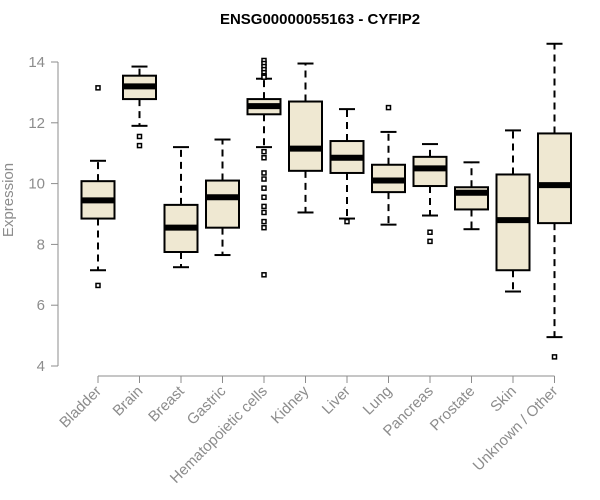 Image resolution: width=600 pixels, height=500 pixels. What do you see at coordinates (36, 123) in the screenshot?
I see `y-tick-label: 12` at bounding box center [36, 123].